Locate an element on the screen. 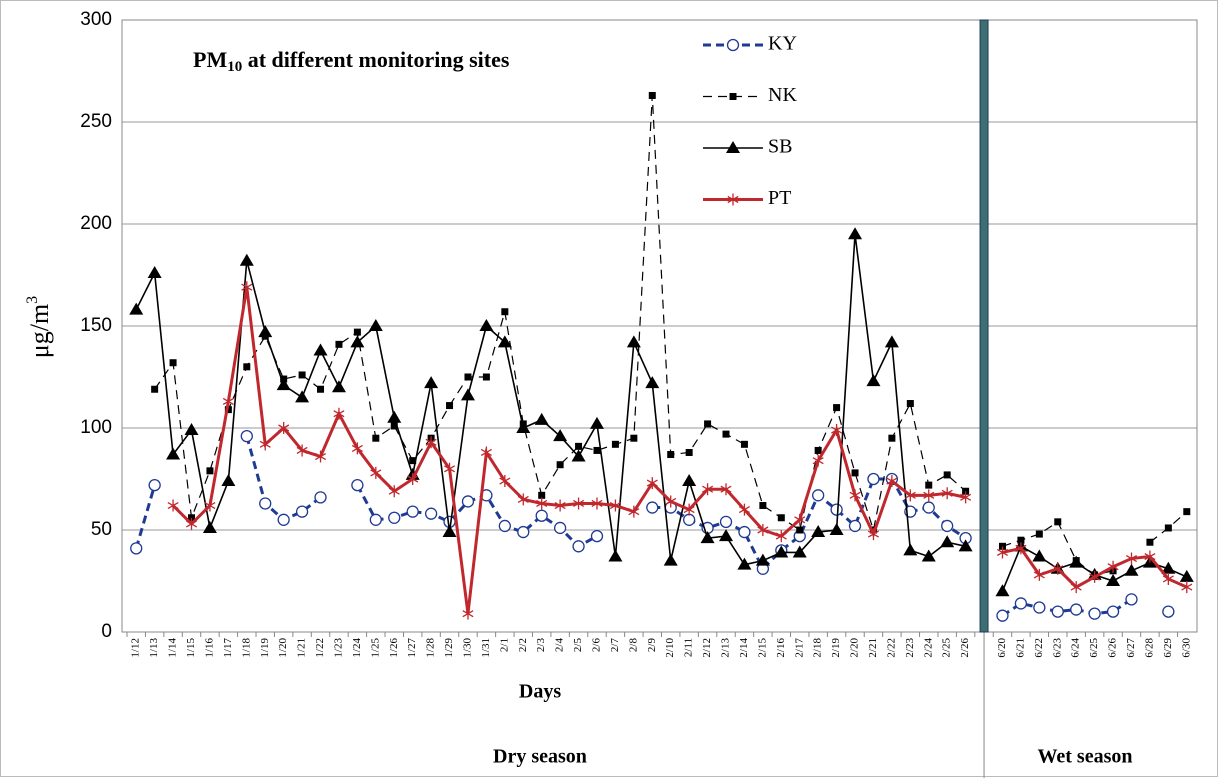 Image resolution: width=1219 pixels, height=778 pixels. x-tick-label: 2/14 is located at coordinates (744, 648).